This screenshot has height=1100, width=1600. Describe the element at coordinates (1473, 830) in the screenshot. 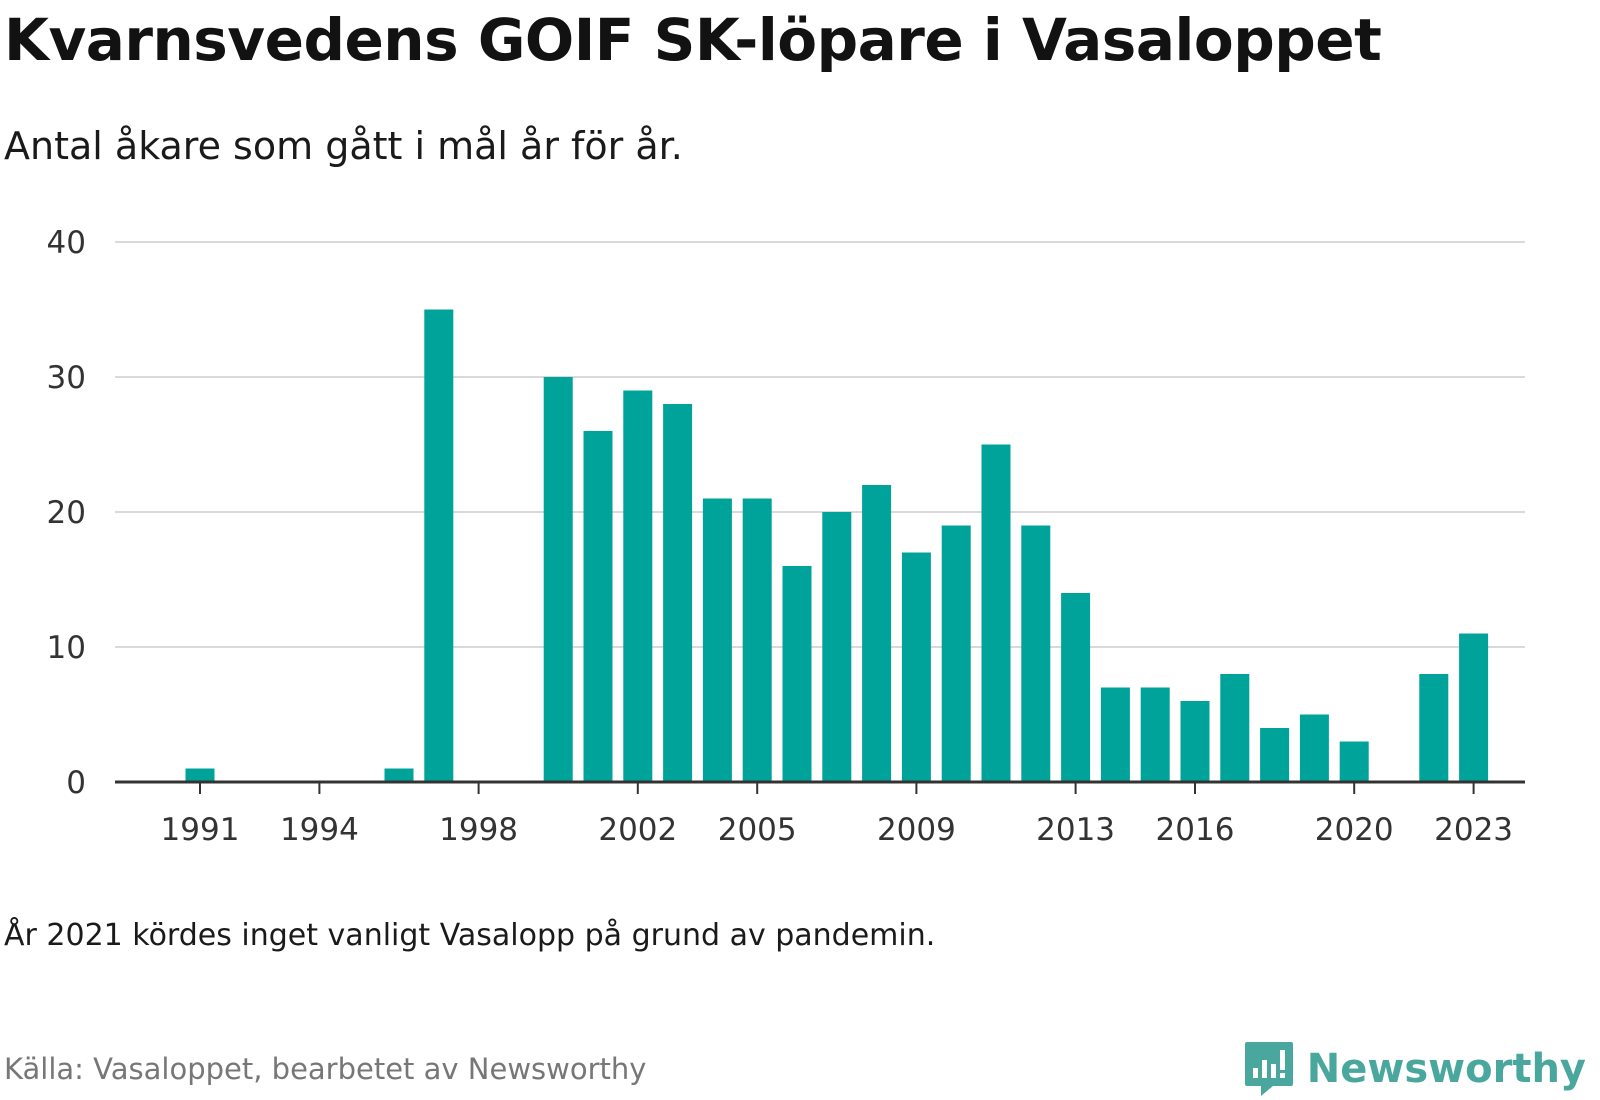

I see `x-tick-label: 2023` at that location.